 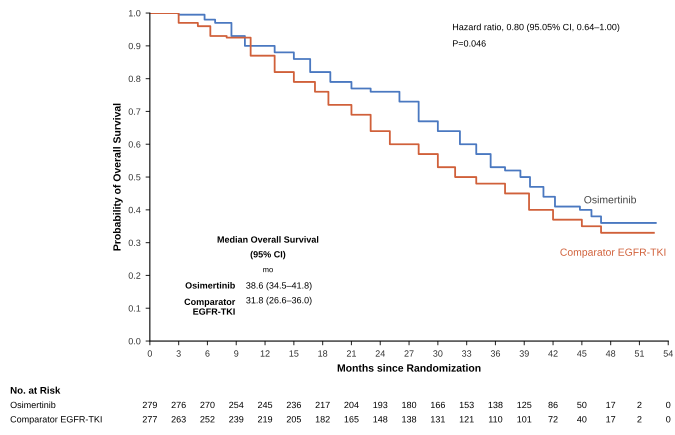 I want to click on x-tick-label: 33, so click(x=467, y=353).